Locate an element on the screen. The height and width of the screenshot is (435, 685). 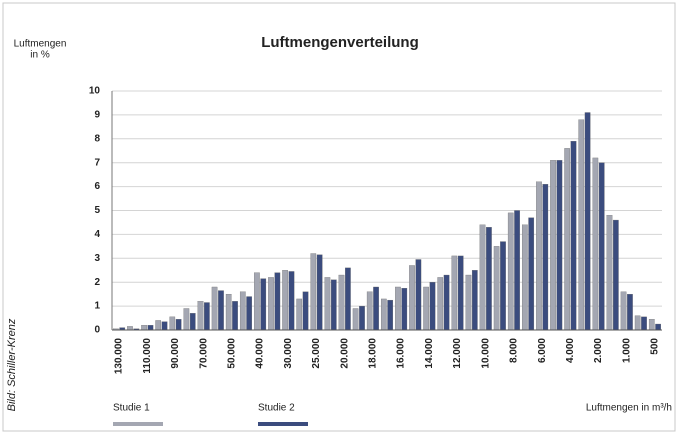
x-tick-label: 18.000 is located at coordinates (373, 353).